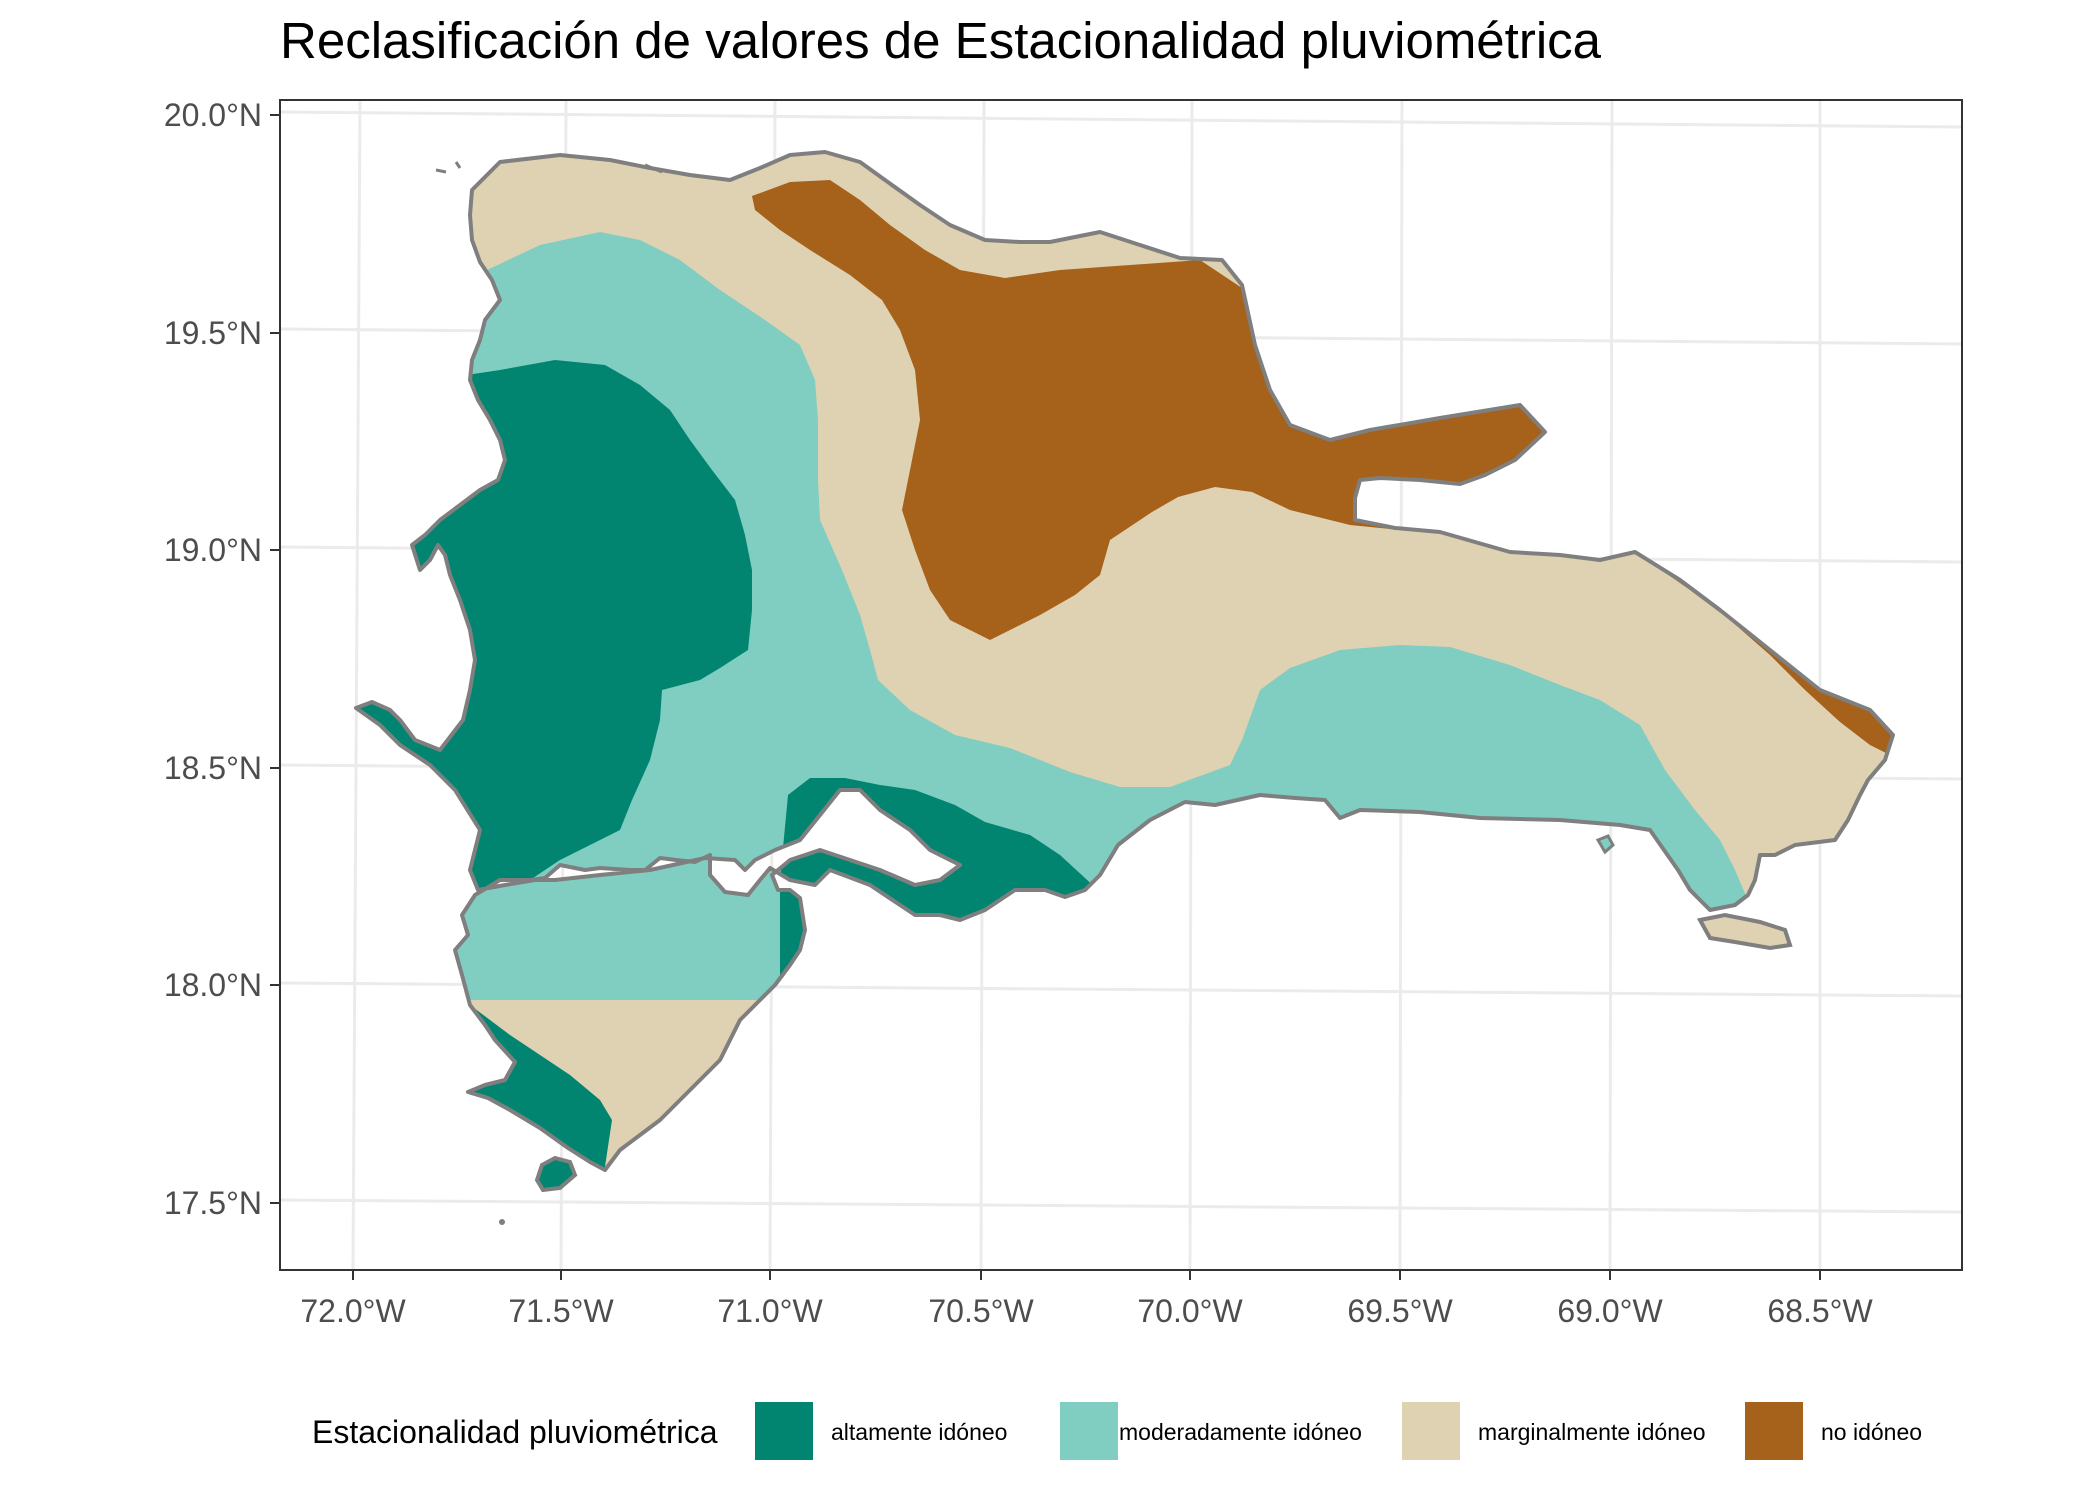  What do you see at coordinates (919, 1432) in the screenshot?
I see `legend-label: altamente idóneo` at bounding box center [919, 1432].